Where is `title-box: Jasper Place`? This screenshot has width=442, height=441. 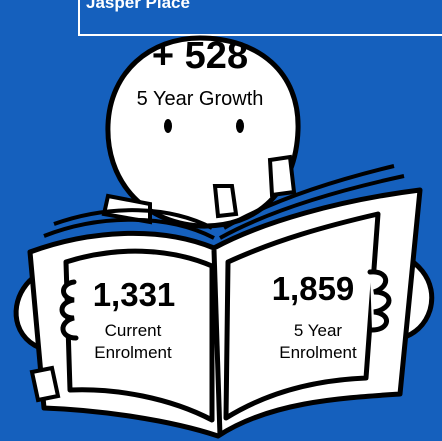 title-box: Jasper Place is located at coordinates (260, 18).